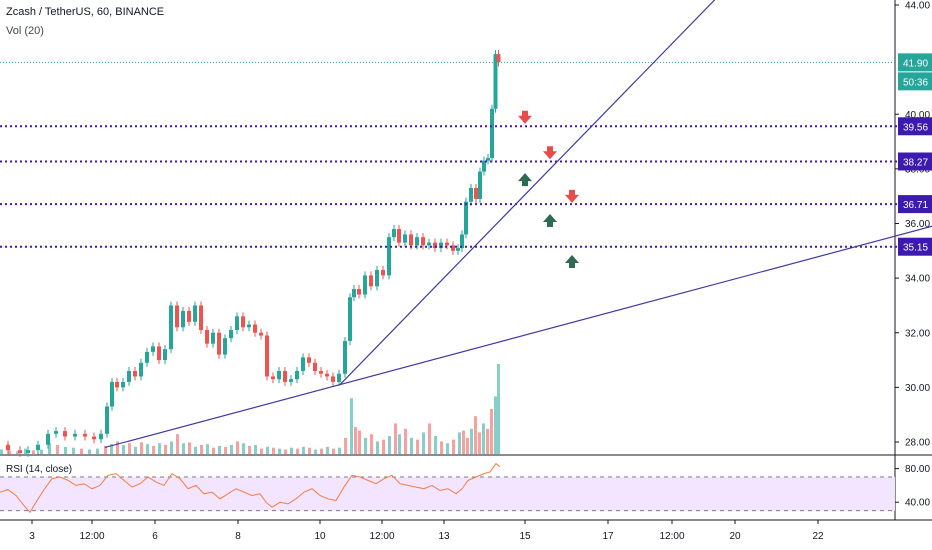 This screenshot has height=550, width=932. I want to click on rsi-tick-label: 80.00, so click(917, 469).